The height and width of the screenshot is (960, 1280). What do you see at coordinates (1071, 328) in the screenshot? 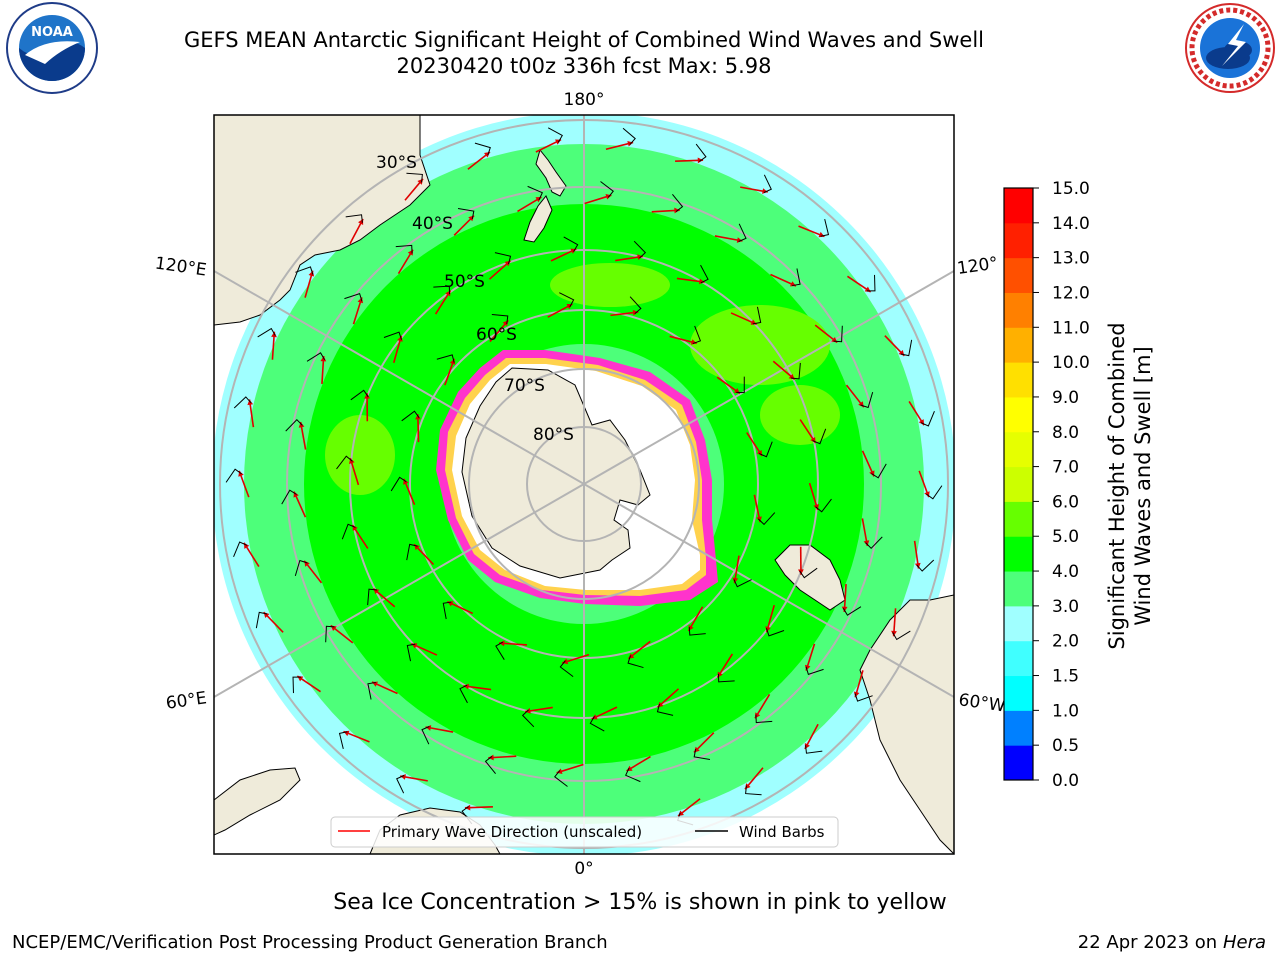
I see `colorbar-tick-label: 11.0` at bounding box center [1071, 328].